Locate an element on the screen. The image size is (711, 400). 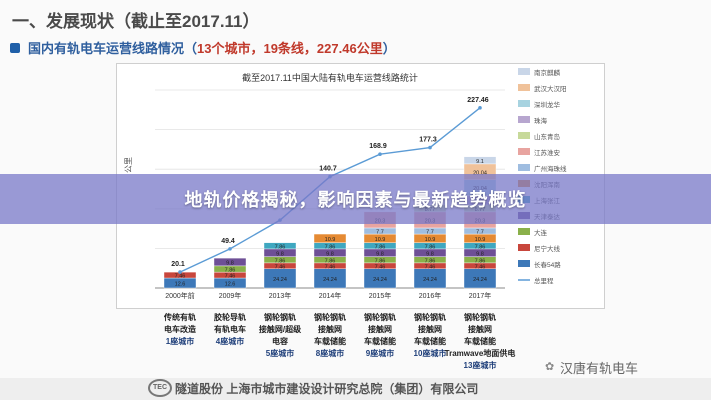
legend-label: 大连 is located at coordinates (541, 232).